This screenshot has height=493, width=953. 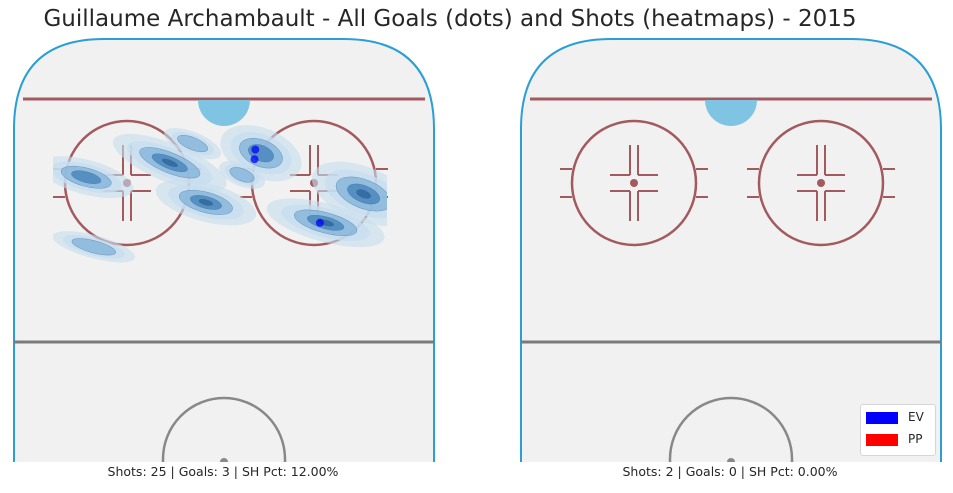 I want to click on faceoff-circle-right, so click(x=821, y=183).